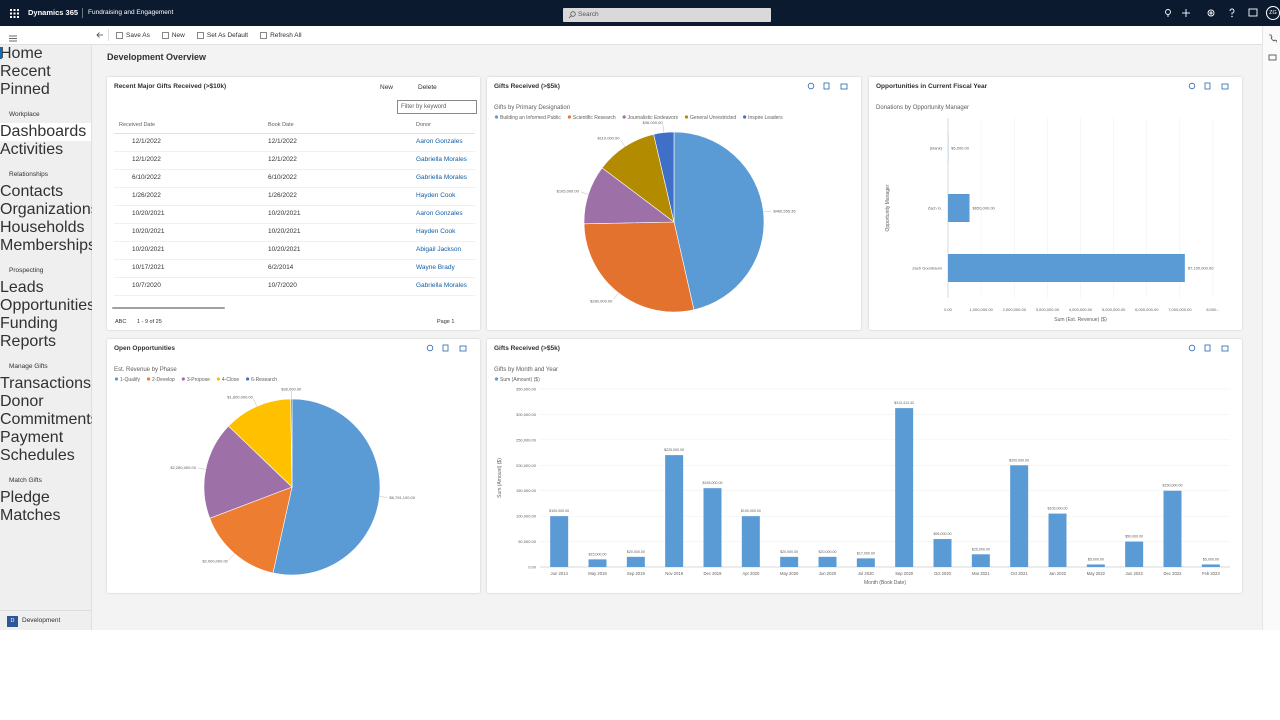 The height and width of the screenshot is (720, 1280). Describe the element at coordinates (157, 57) in the screenshot. I see `dashboard-title: Development Overview` at that location.